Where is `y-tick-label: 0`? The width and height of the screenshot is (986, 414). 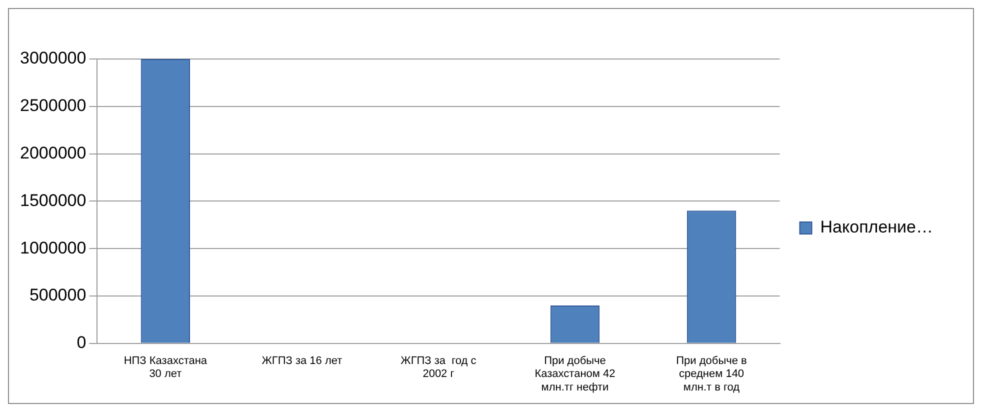
y-tick-label: 0 is located at coordinates (81, 342).